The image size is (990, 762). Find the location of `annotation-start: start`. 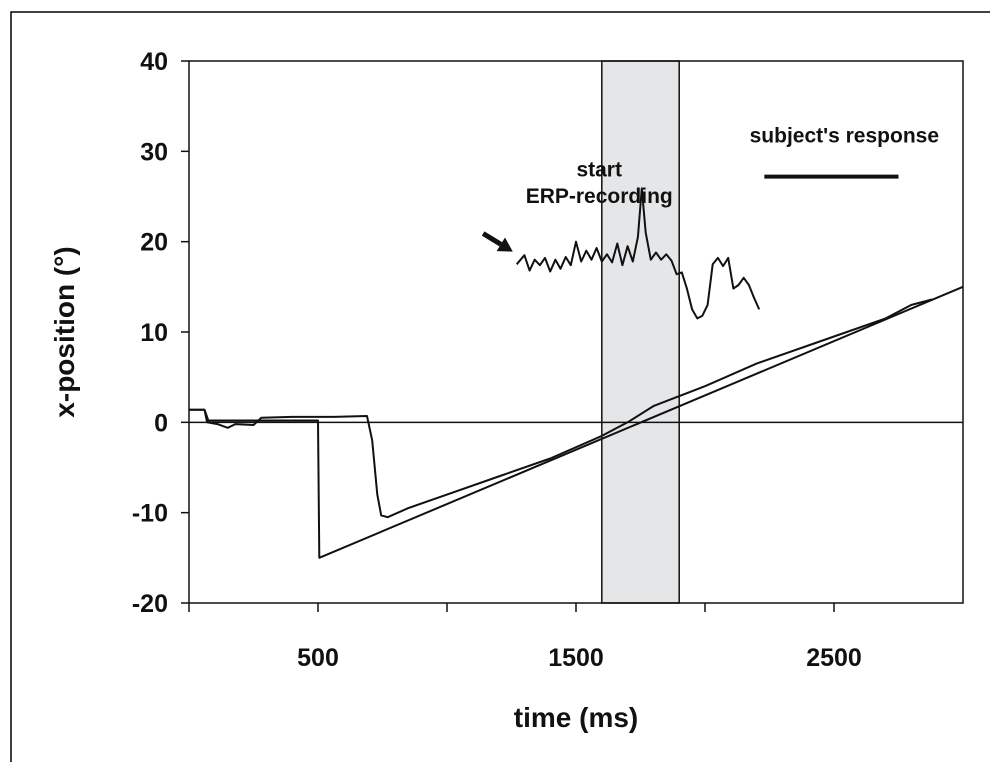

annotation-start: start is located at coordinates (599, 170).